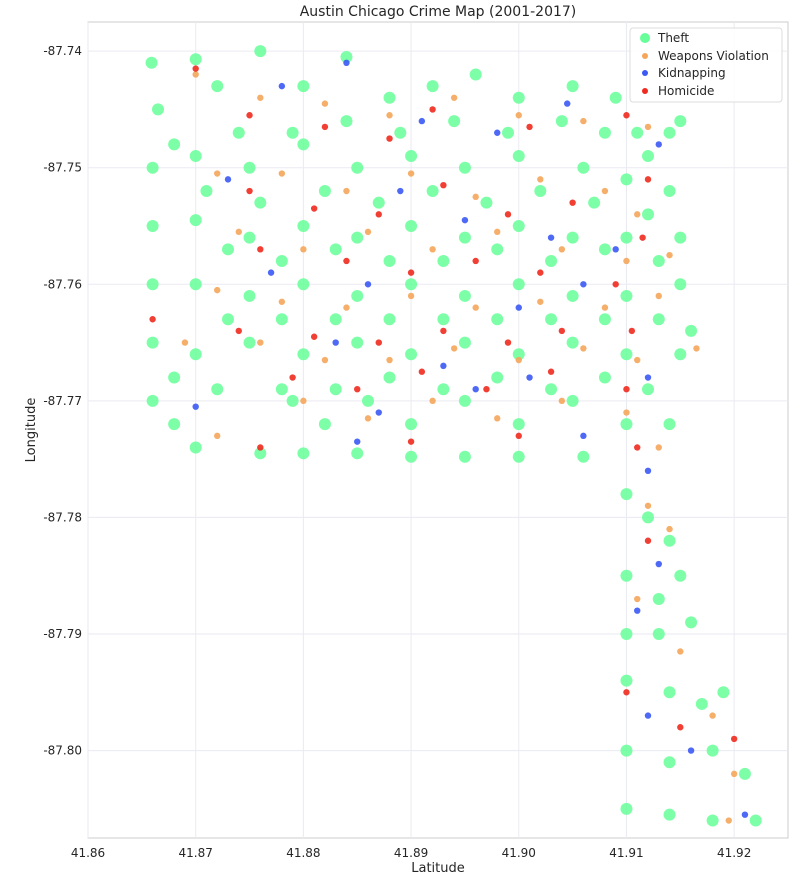  What do you see at coordinates (645, 56) in the screenshot?
I see `legend-marker-weapons` at bounding box center [645, 56].